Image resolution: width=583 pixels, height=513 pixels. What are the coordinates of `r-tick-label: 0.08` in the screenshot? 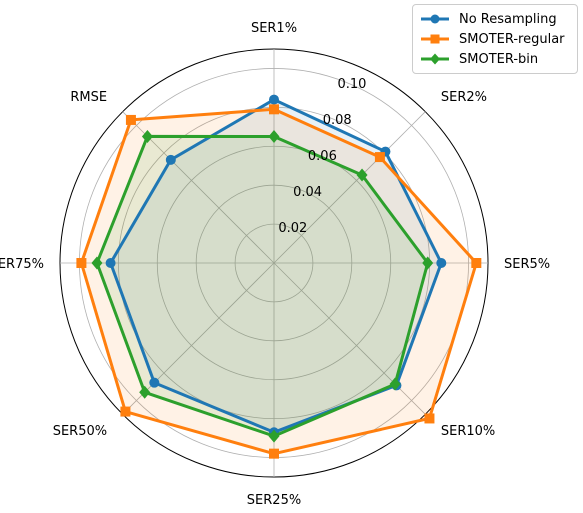 It's located at (337, 120).